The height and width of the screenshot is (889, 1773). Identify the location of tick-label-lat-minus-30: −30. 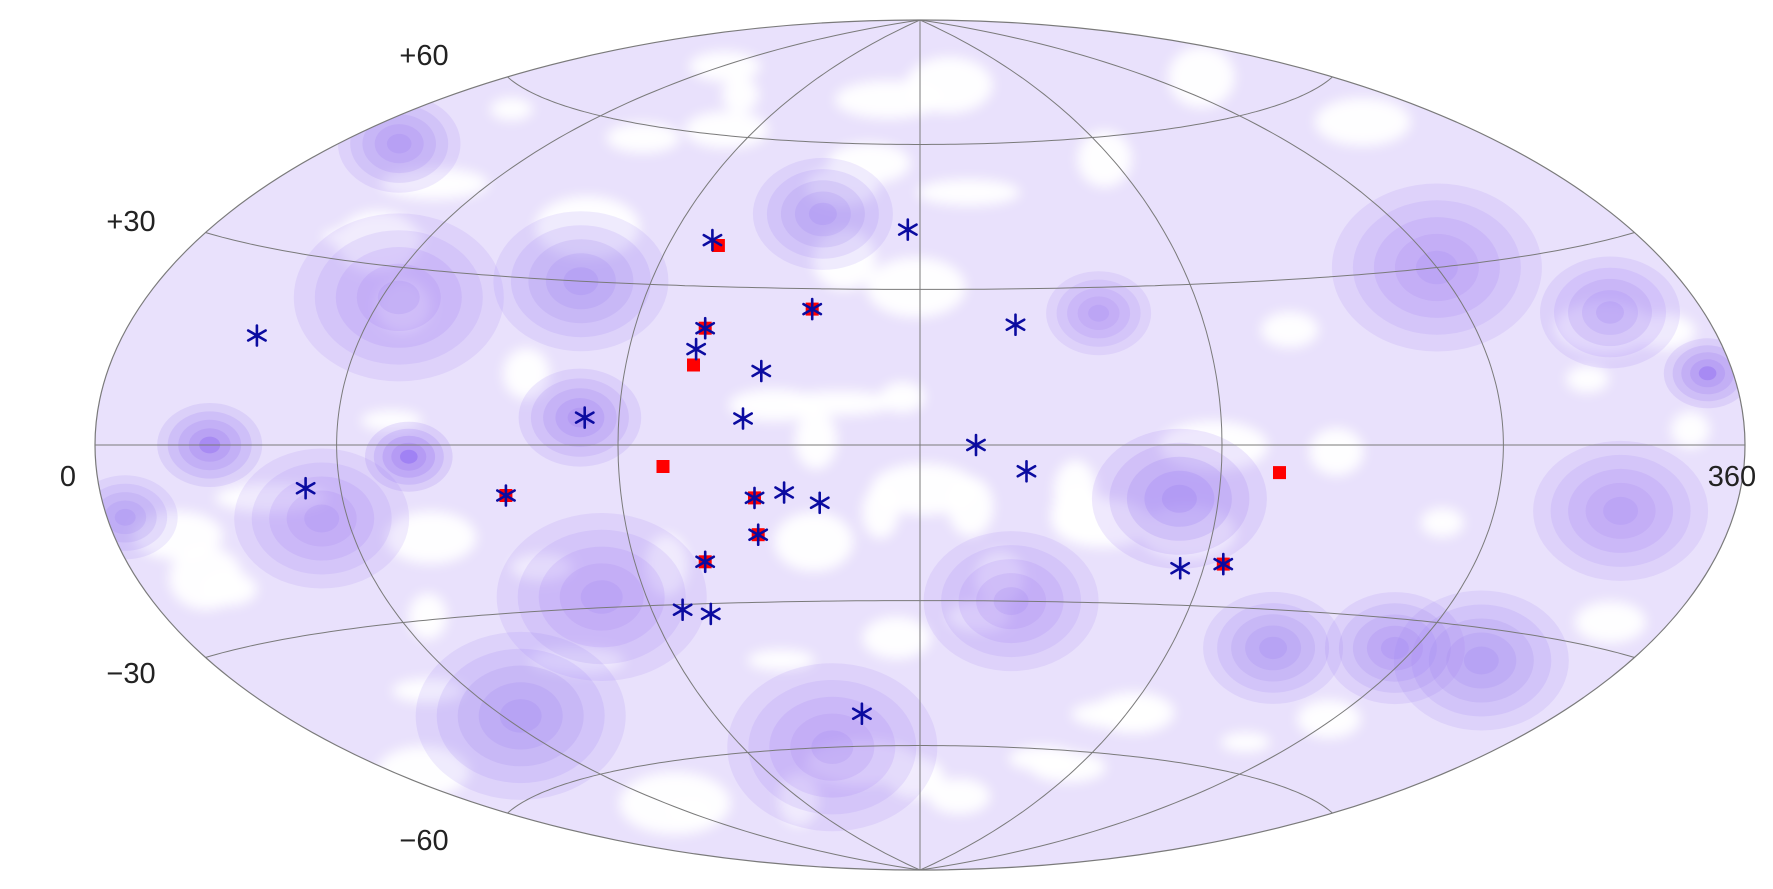
(130, 674).